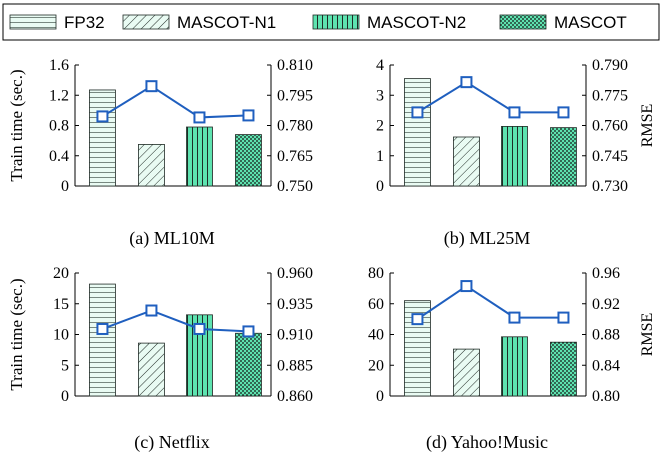  What do you see at coordinates (523, 22) in the screenshot?
I see `legend-swatch-mascot` at bounding box center [523, 22].